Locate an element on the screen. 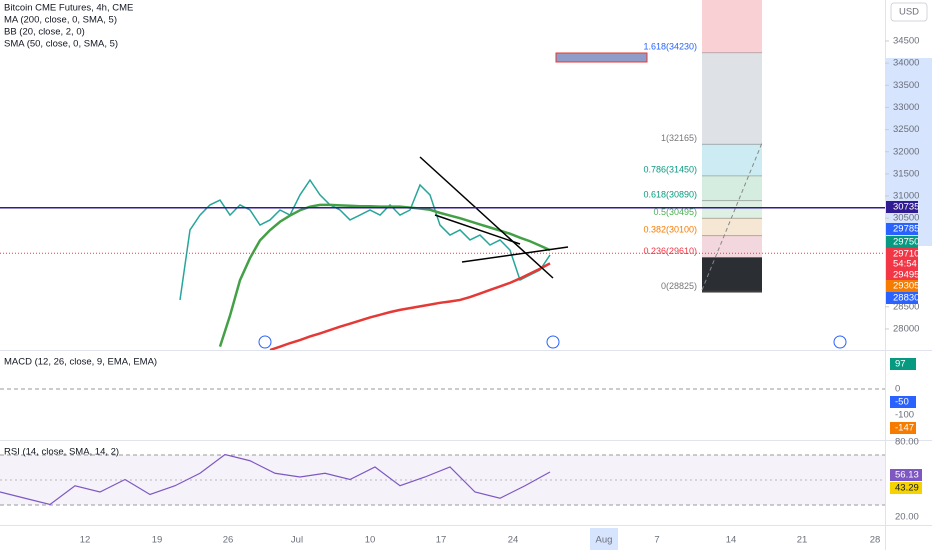  x-tick-label: 14 is located at coordinates (731, 540).